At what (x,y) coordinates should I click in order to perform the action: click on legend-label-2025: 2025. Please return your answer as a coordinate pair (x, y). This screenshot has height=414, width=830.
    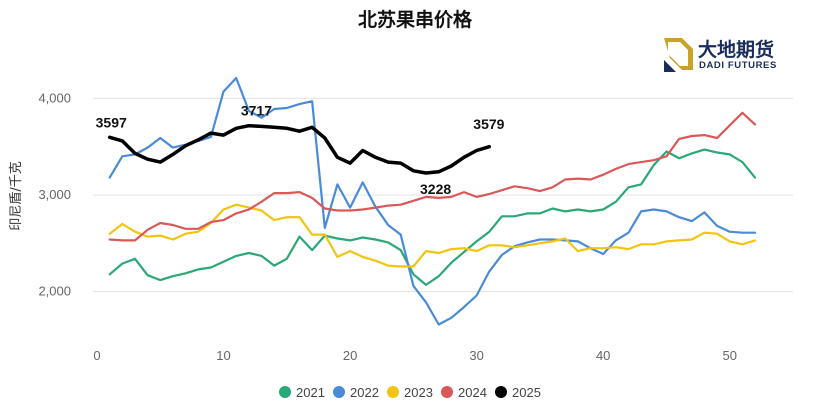
    Looking at the image, I should click on (526, 392).